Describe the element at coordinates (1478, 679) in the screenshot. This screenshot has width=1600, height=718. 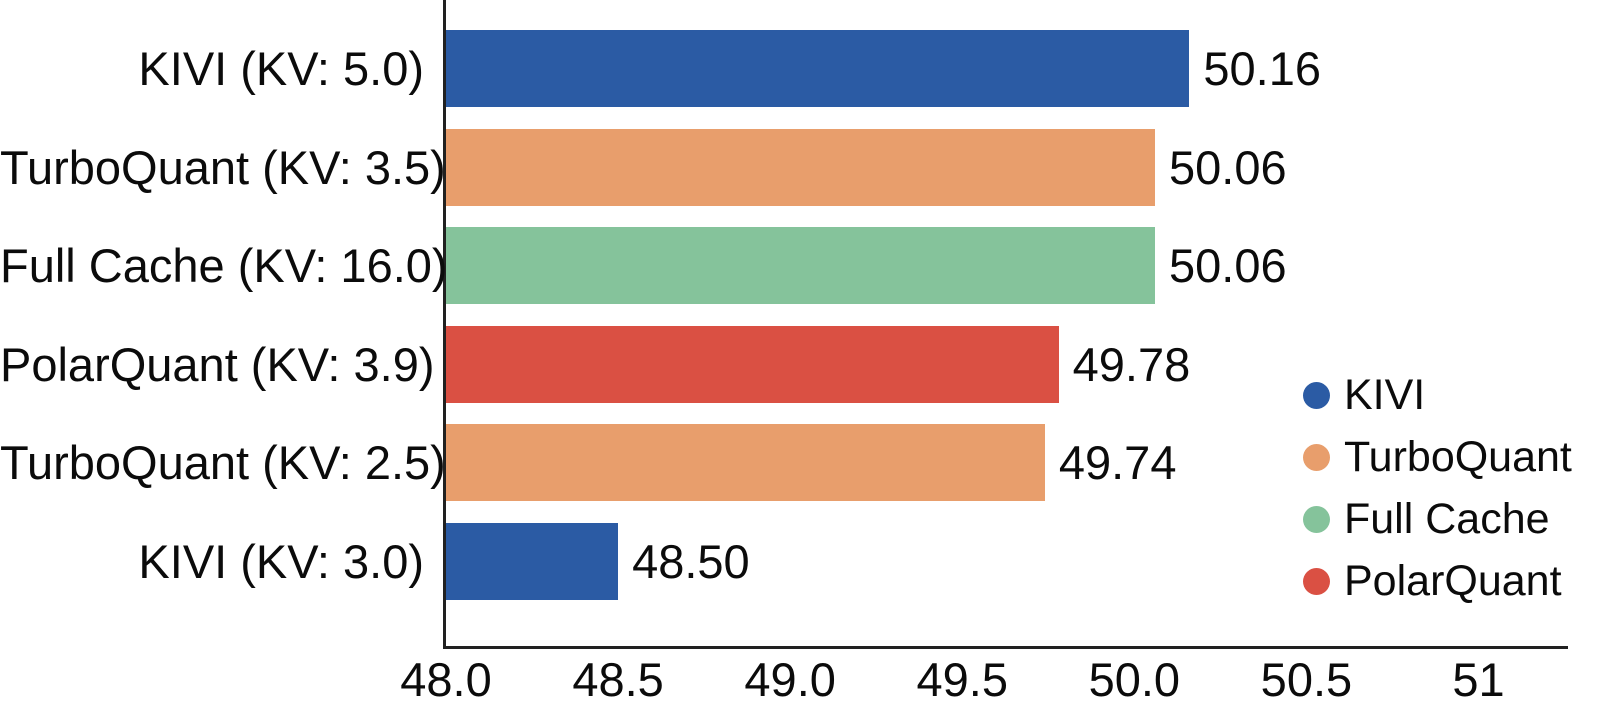
I see `x-tick-label: 51` at that location.